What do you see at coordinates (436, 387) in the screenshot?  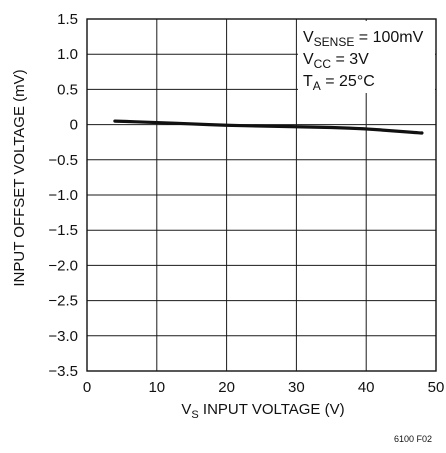 I see `x-tick-label: 50` at bounding box center [436, 387].